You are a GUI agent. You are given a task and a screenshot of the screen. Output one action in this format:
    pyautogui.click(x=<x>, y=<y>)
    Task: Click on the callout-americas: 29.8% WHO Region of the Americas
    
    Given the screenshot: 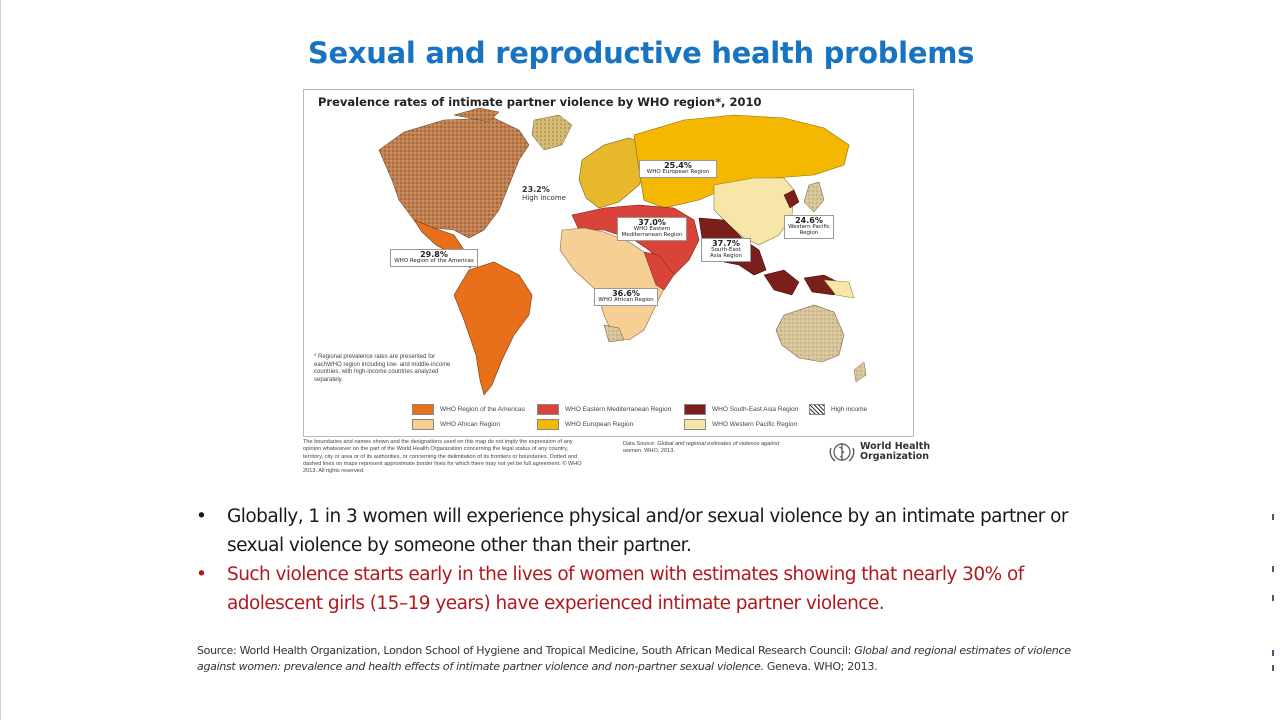 What is the action you would take?
    pyautogui.click(x=434, y=258)
    